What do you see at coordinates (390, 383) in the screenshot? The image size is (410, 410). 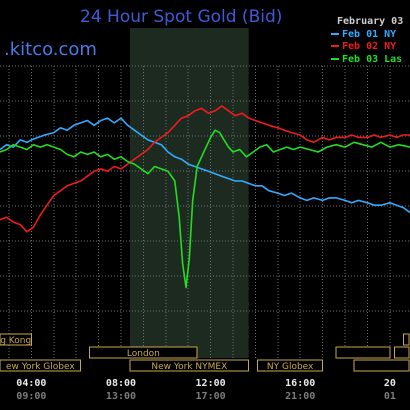 I see `x-tick-label-top: 20` at bounding box center [390, 383].